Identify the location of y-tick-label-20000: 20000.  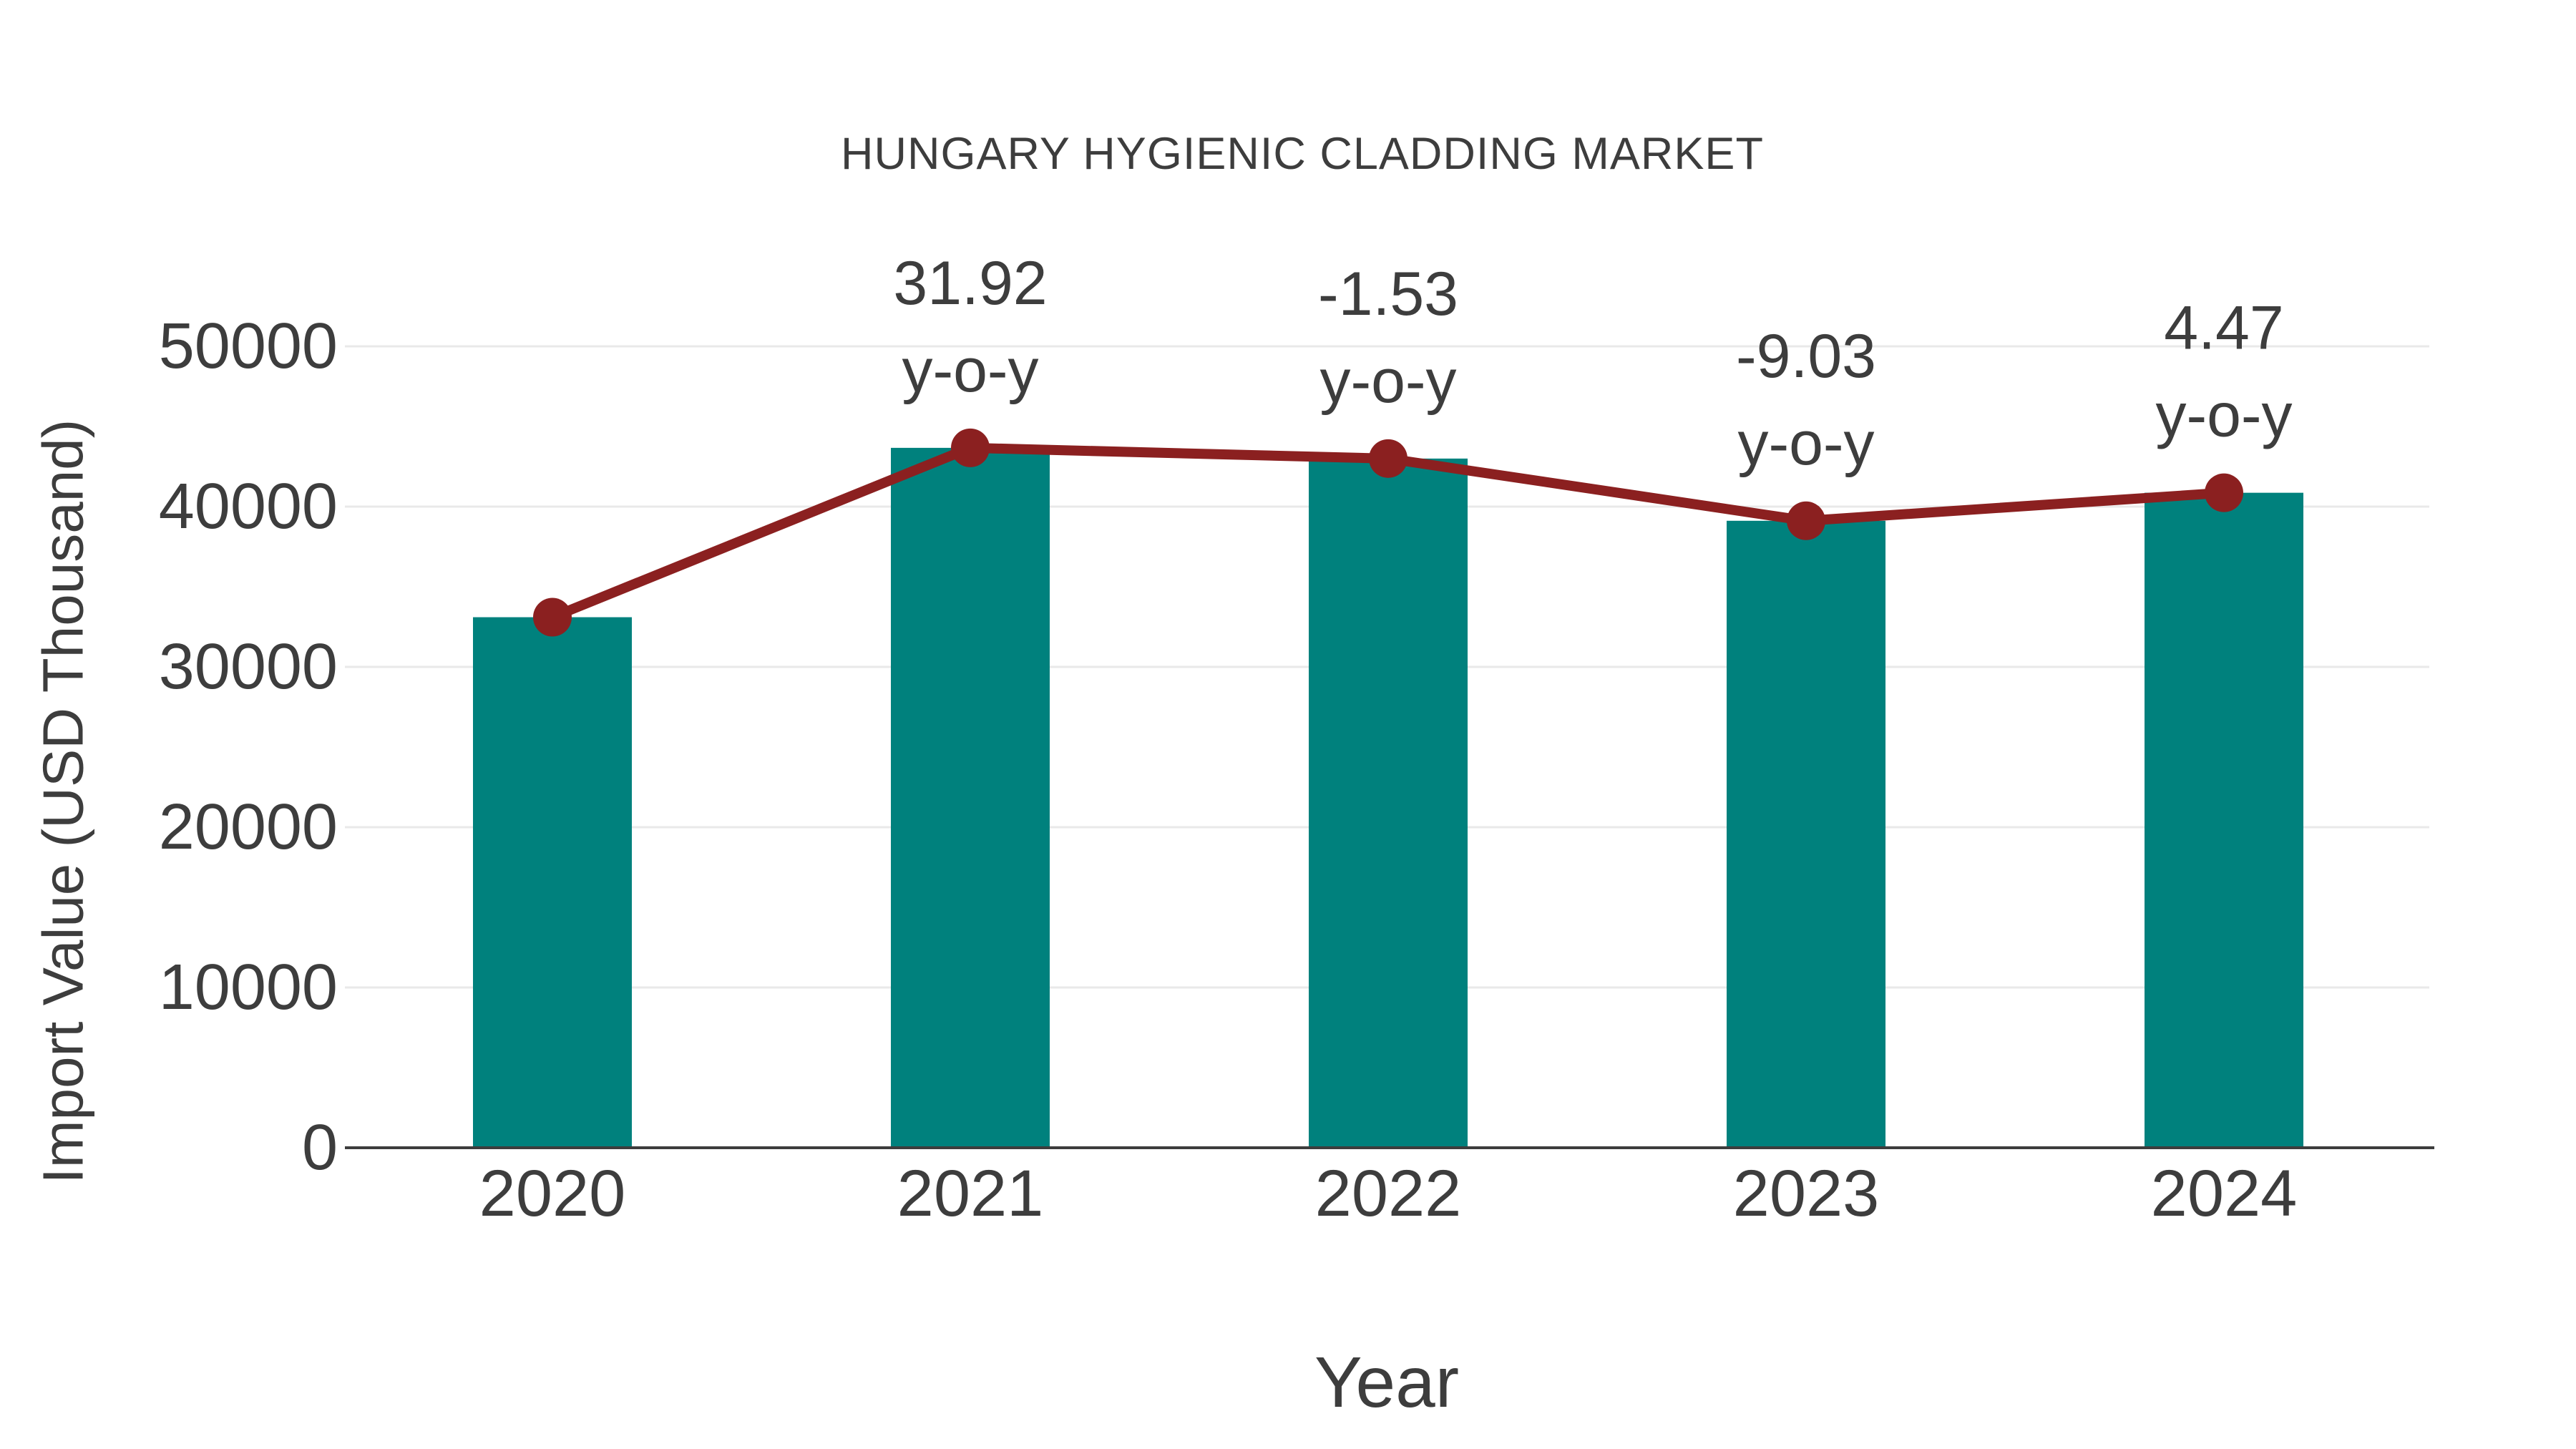
(248, 827).